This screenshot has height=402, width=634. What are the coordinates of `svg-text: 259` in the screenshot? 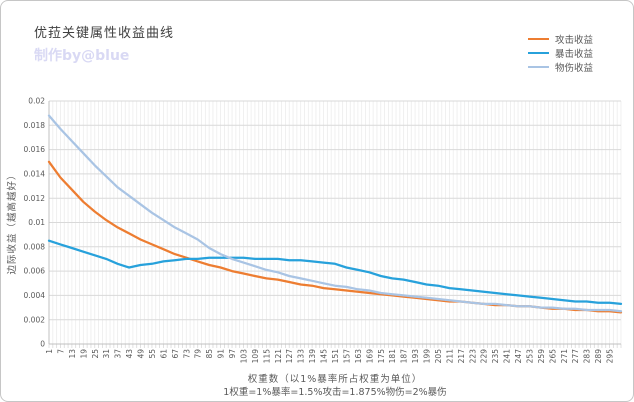 It's located at (541, 356).